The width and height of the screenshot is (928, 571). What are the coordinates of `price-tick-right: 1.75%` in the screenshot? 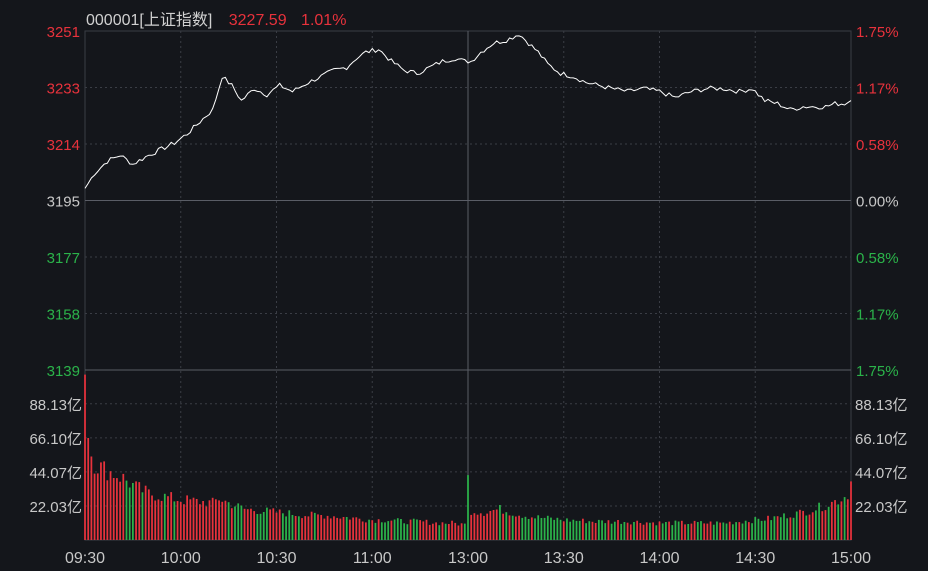 It's located at (877, 371).